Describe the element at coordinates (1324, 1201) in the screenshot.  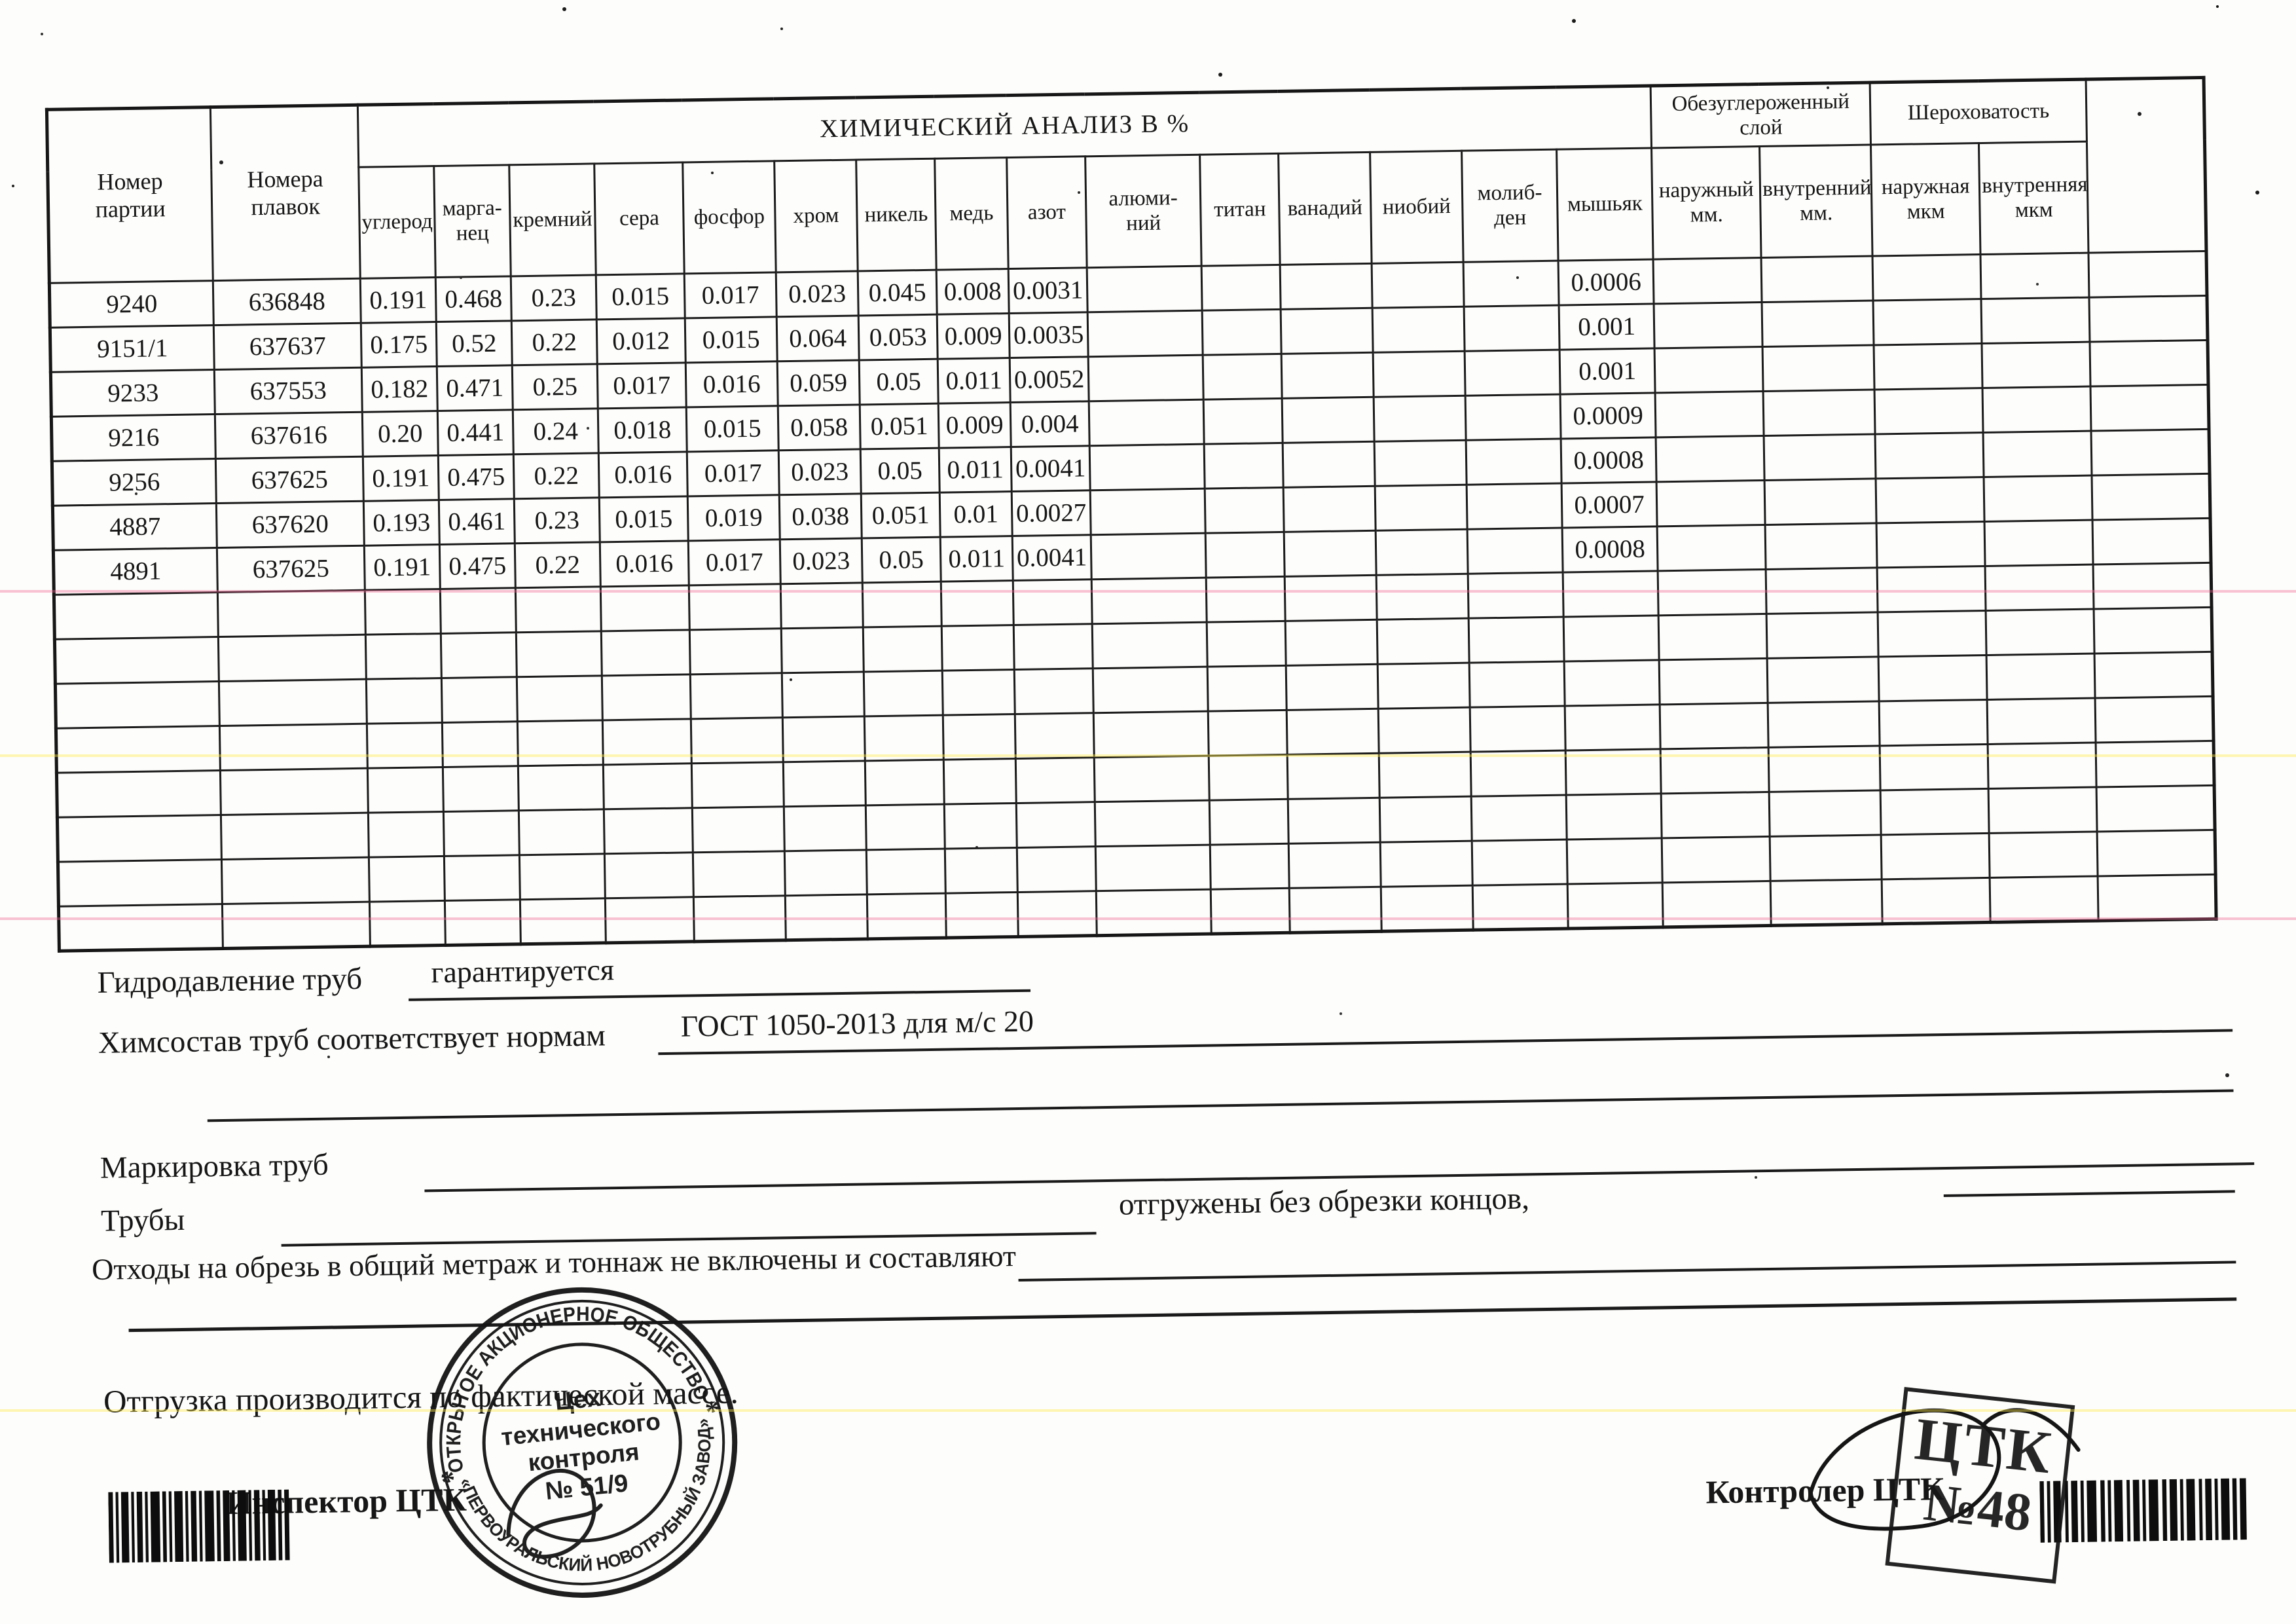
I see `pipes-shipped-note: отгружены без обрезки концов,` at that location.